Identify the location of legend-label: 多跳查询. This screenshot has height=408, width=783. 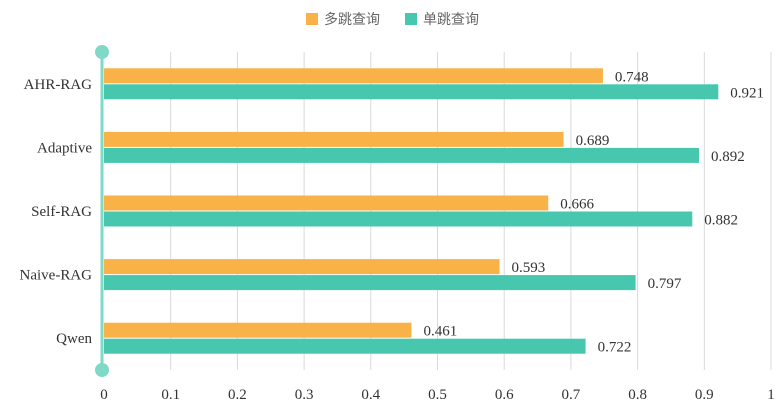
(352, 19).